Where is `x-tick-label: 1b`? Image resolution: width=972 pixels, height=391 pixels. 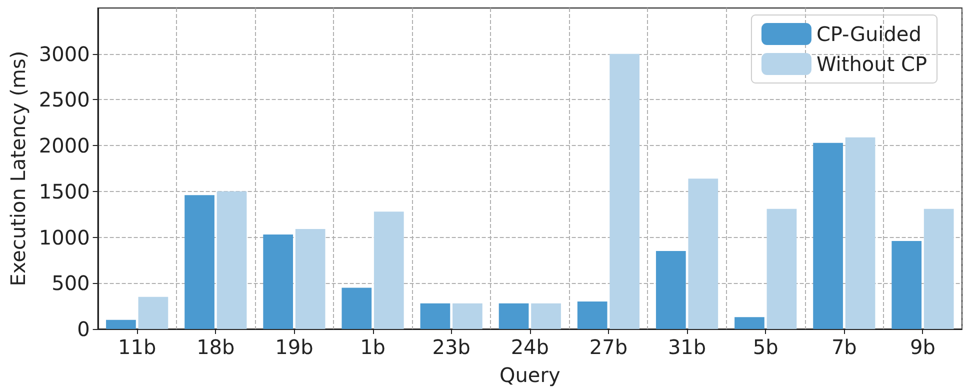 x-tick-label: 1b is located at coordinates (373, 347).